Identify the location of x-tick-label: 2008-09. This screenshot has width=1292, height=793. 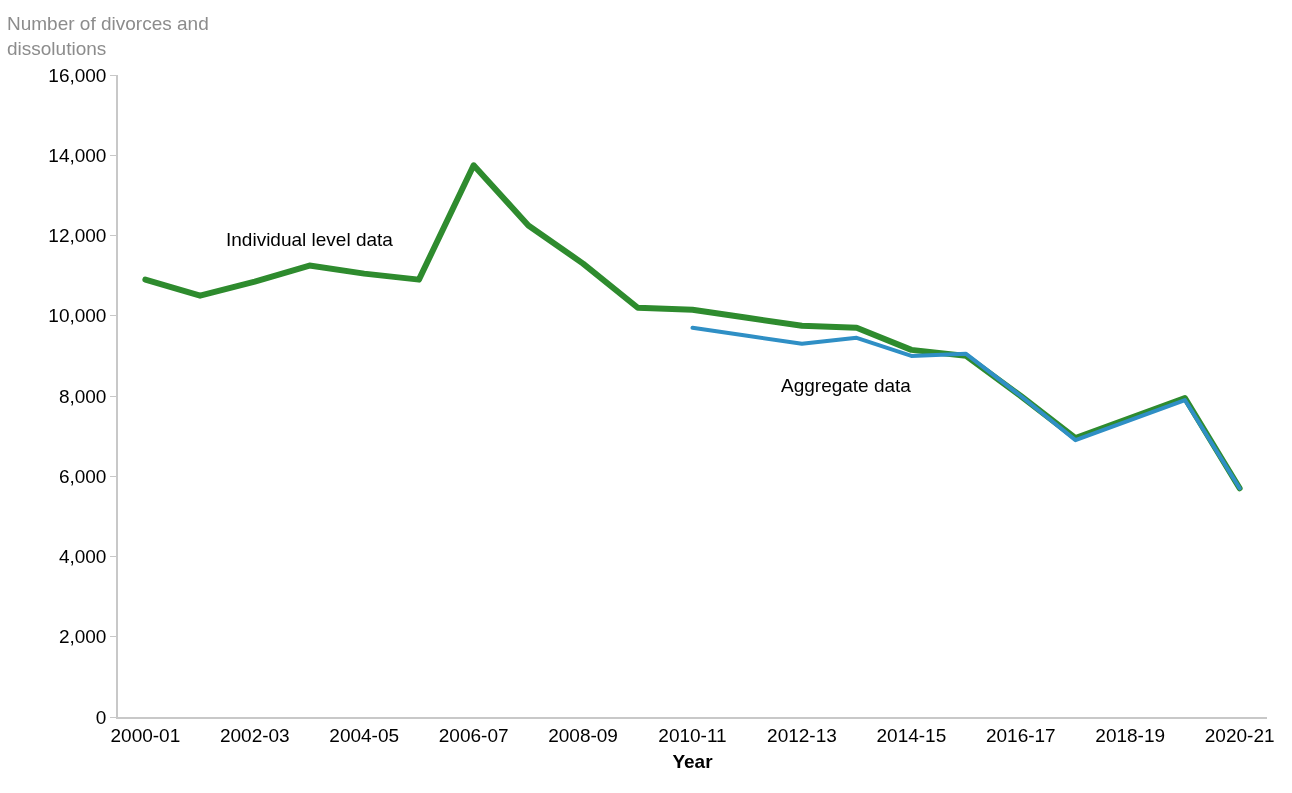
(583, 735).